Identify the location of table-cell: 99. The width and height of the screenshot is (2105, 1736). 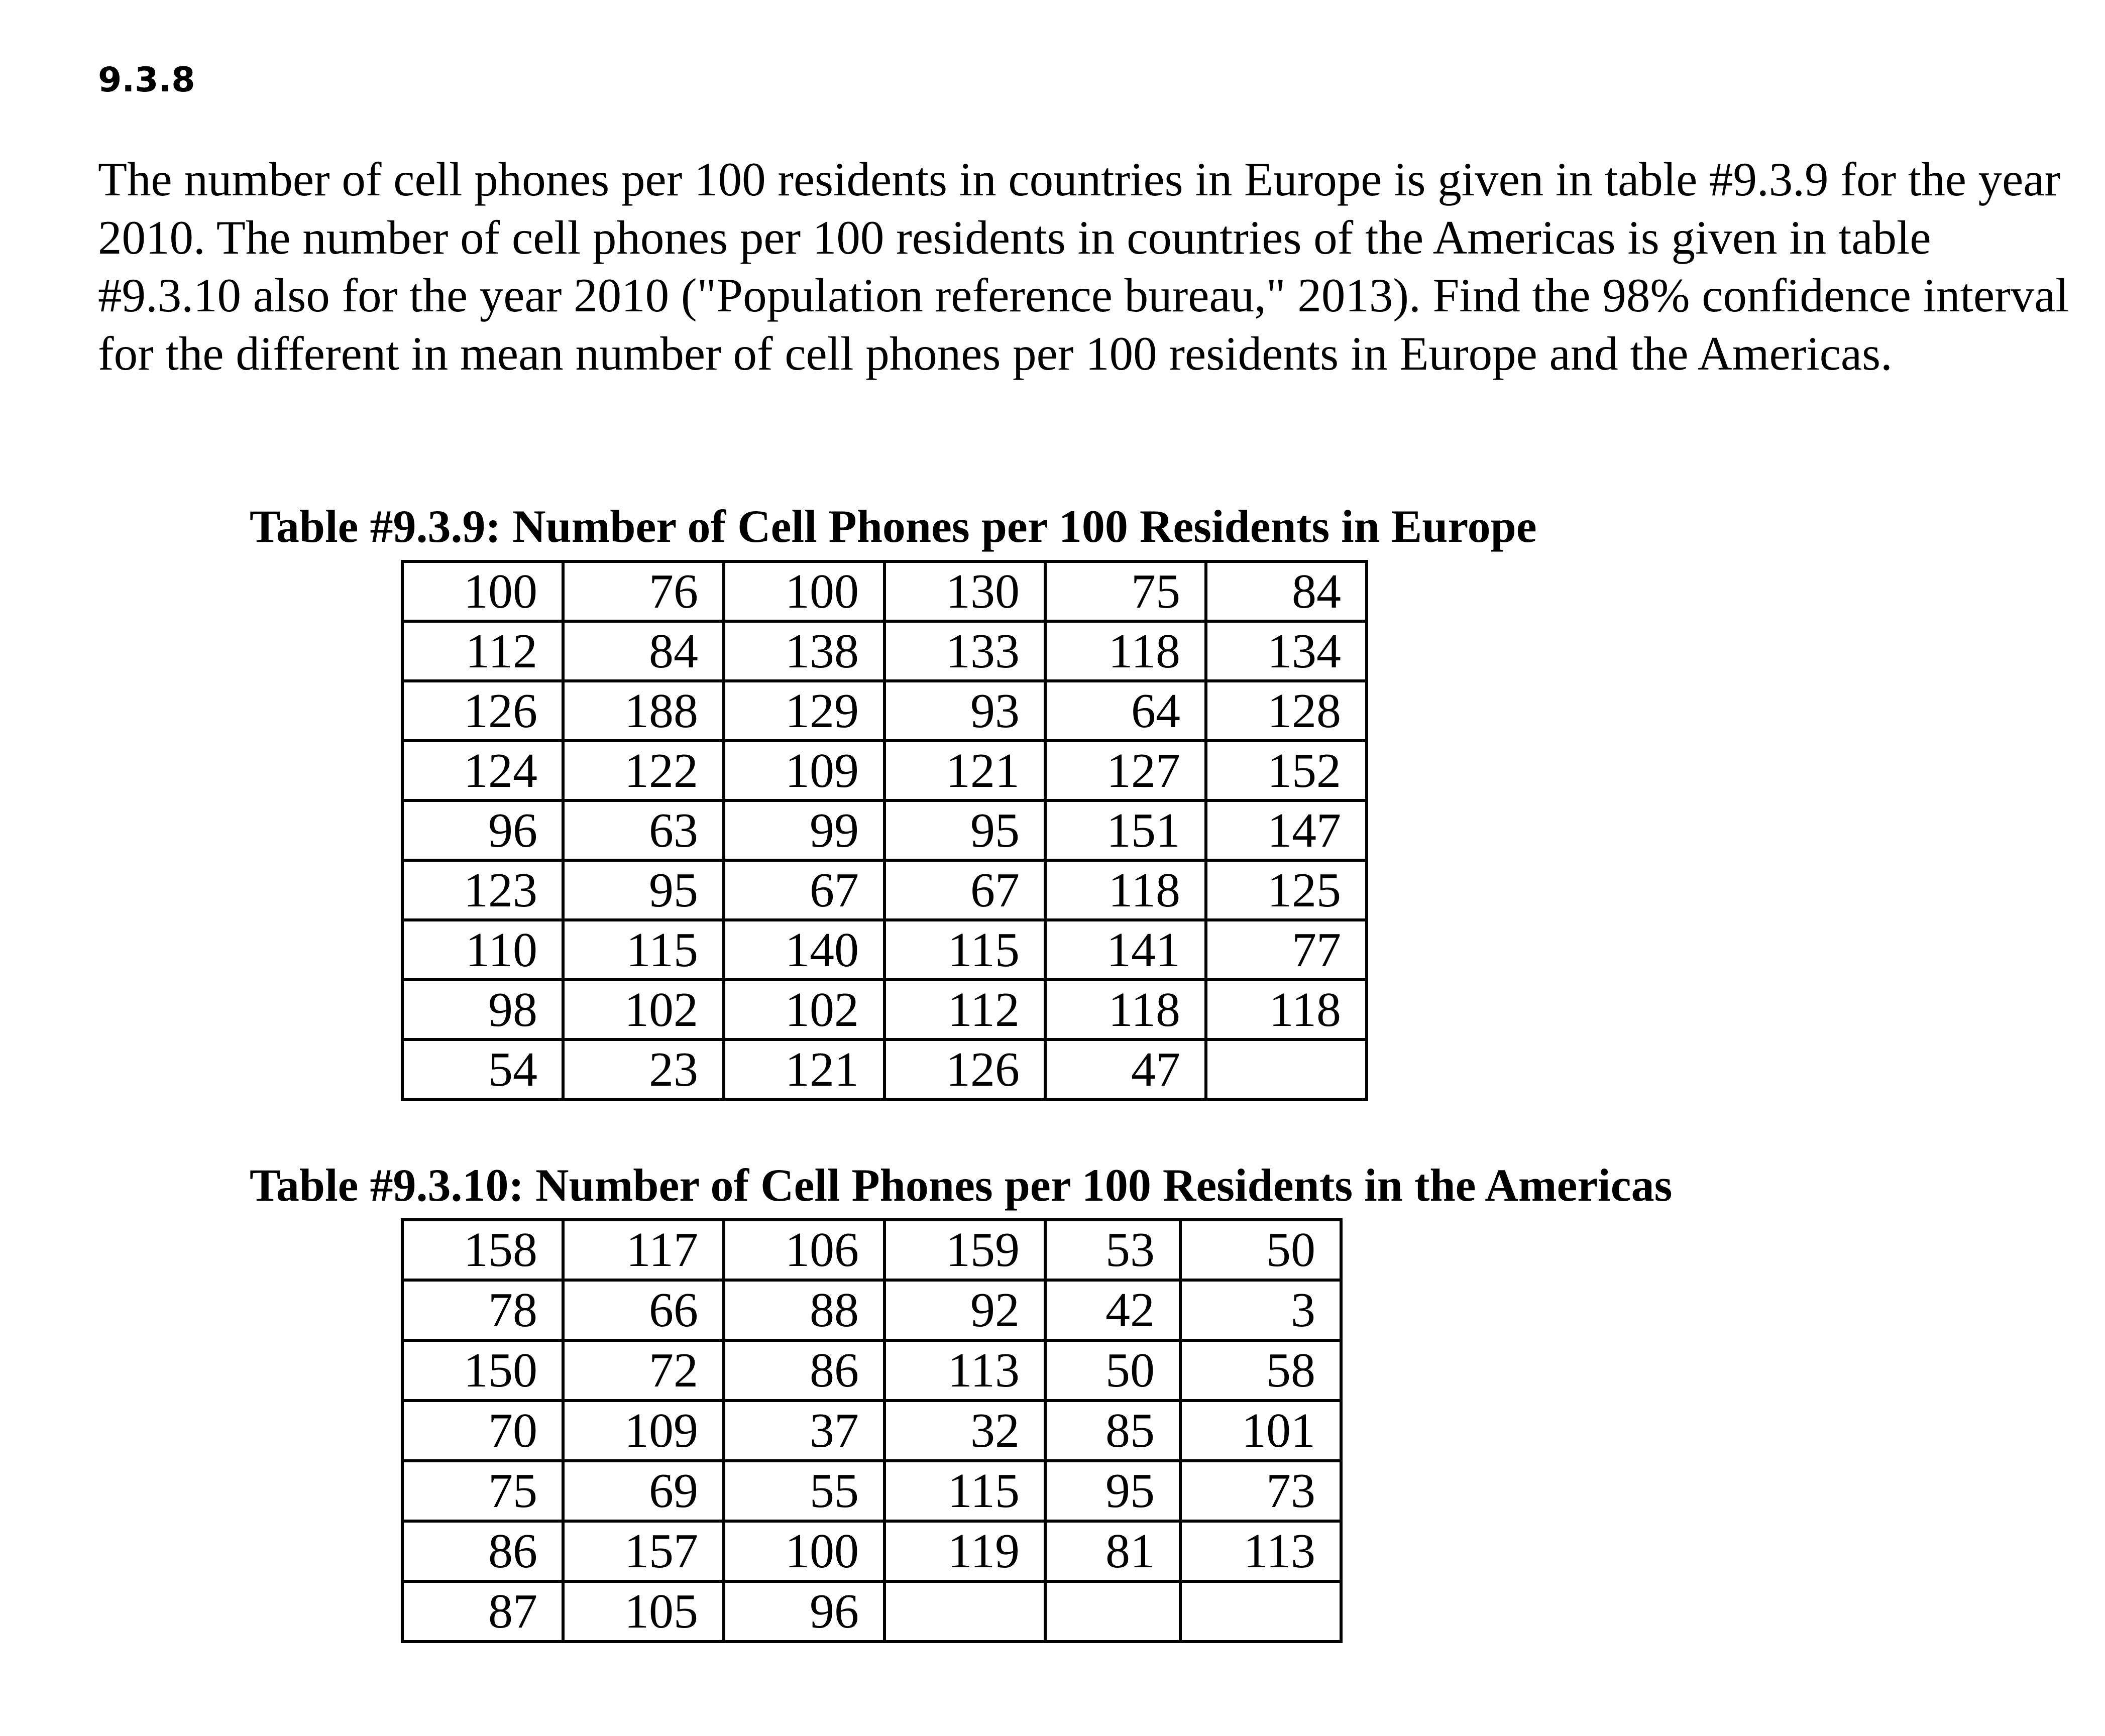
(804, 830).